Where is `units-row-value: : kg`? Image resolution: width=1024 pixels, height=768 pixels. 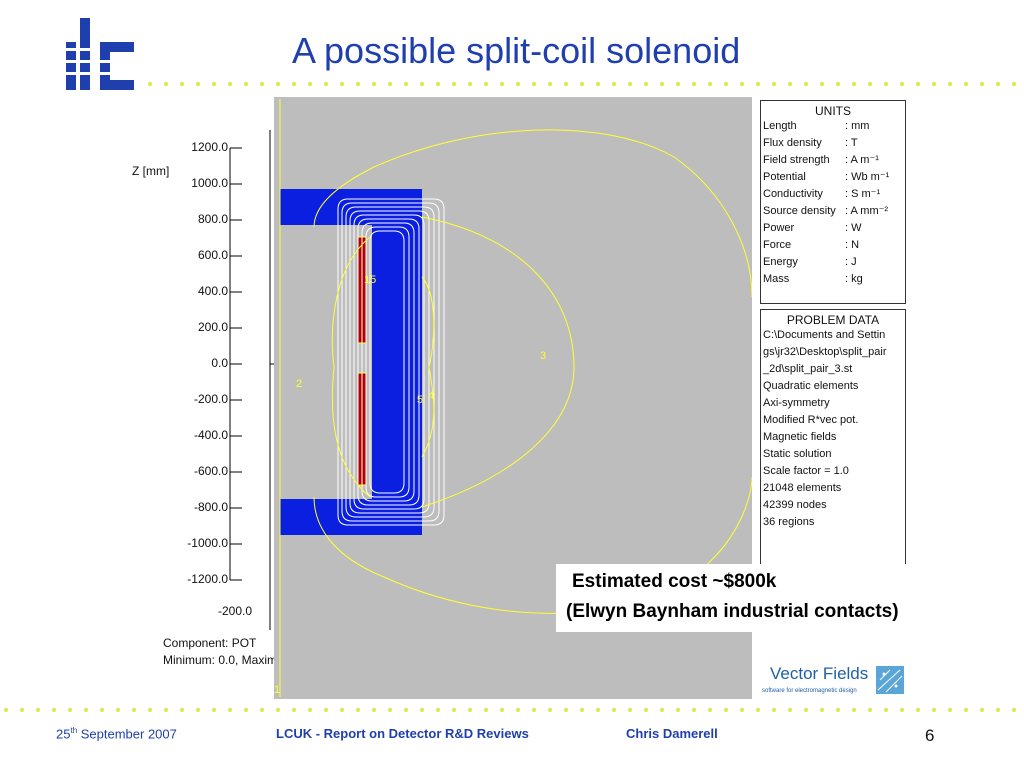 units-row-value: : kg is located at coordinates (854, 279).